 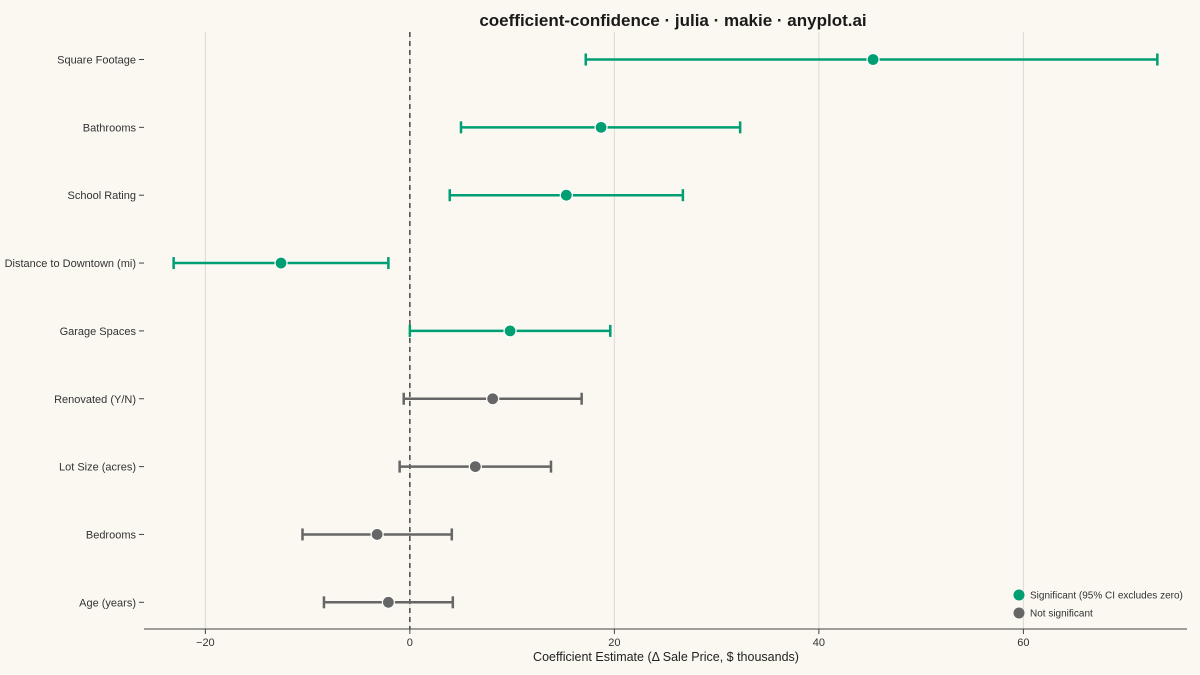 What do you see at coordinates (98, 332) in the screenshot?
I see `y-tick-label: Garage Spaces` at bounding box center [98, 332].